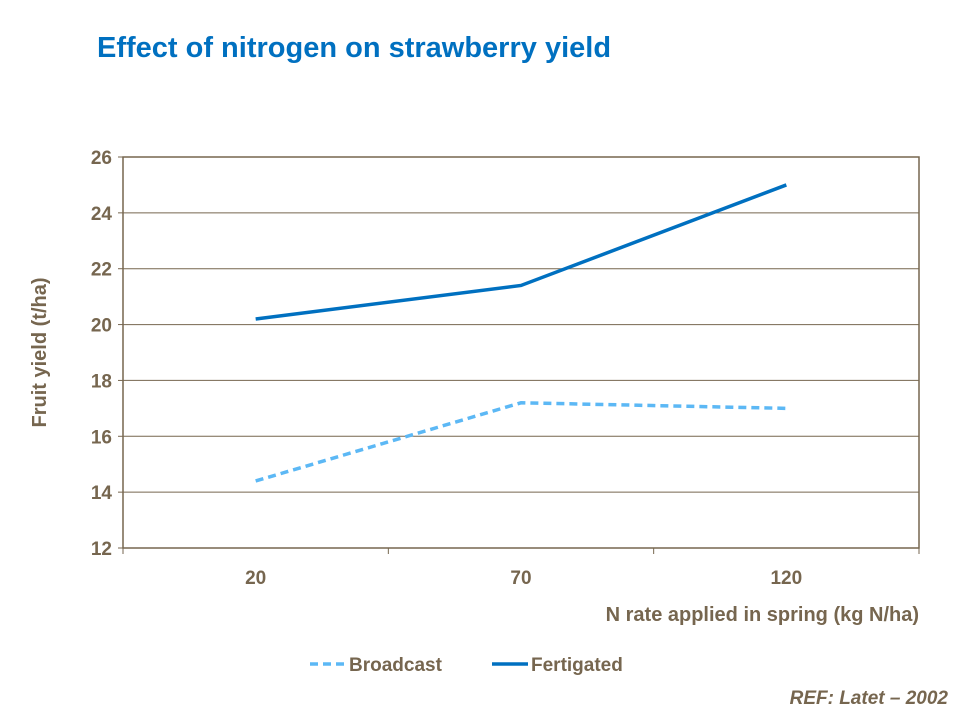 The width and height of the screenshot is (960, 720). I want to click on x-tick-label: 120, so click(786, 578).